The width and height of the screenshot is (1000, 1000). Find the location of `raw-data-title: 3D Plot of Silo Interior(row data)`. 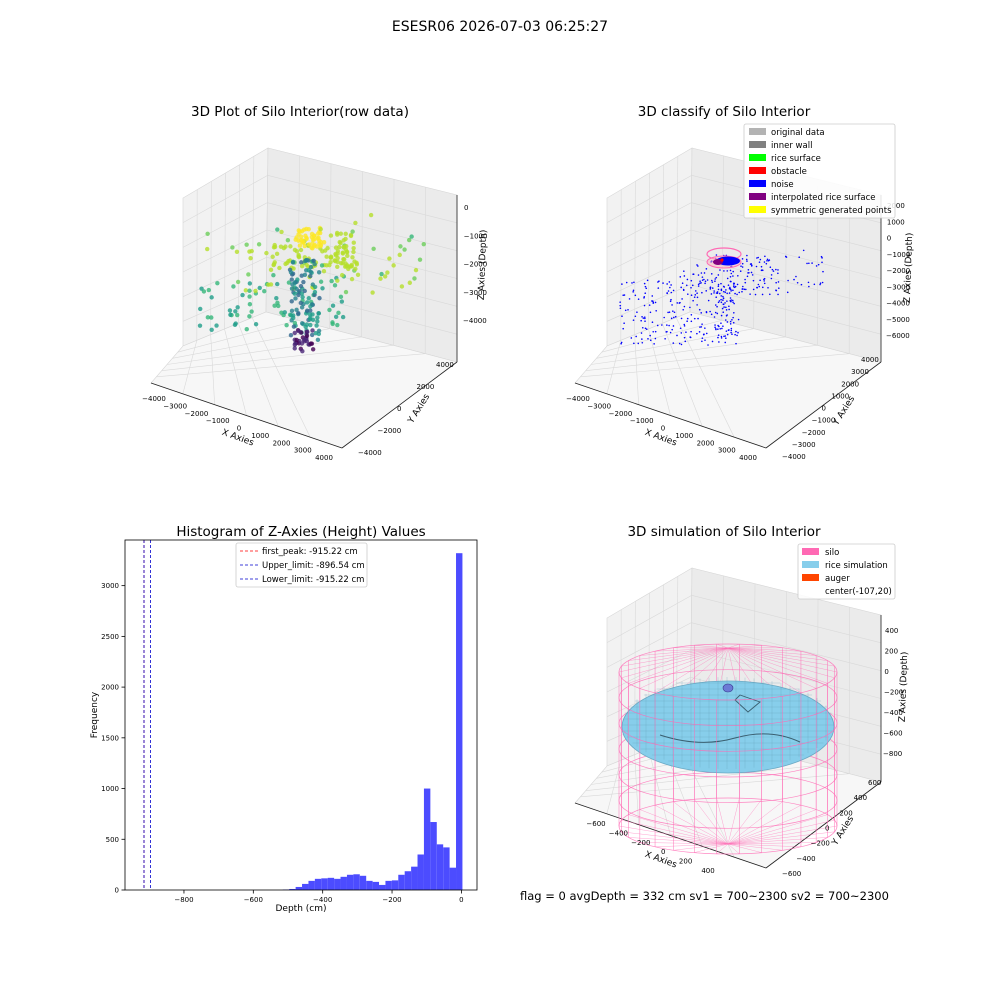

raw-data-title: 3D Plot of Silo Interior(row data) is located at coordinates (300, 112).